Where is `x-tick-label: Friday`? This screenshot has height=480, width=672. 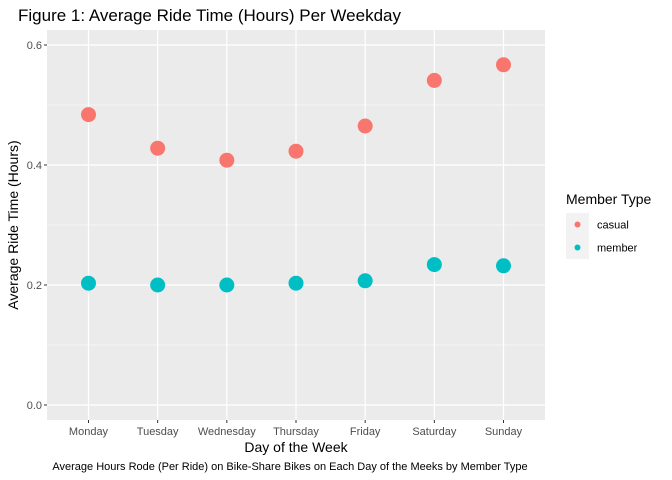
x-tick-label: Friday is located at coordinates (365, 432).